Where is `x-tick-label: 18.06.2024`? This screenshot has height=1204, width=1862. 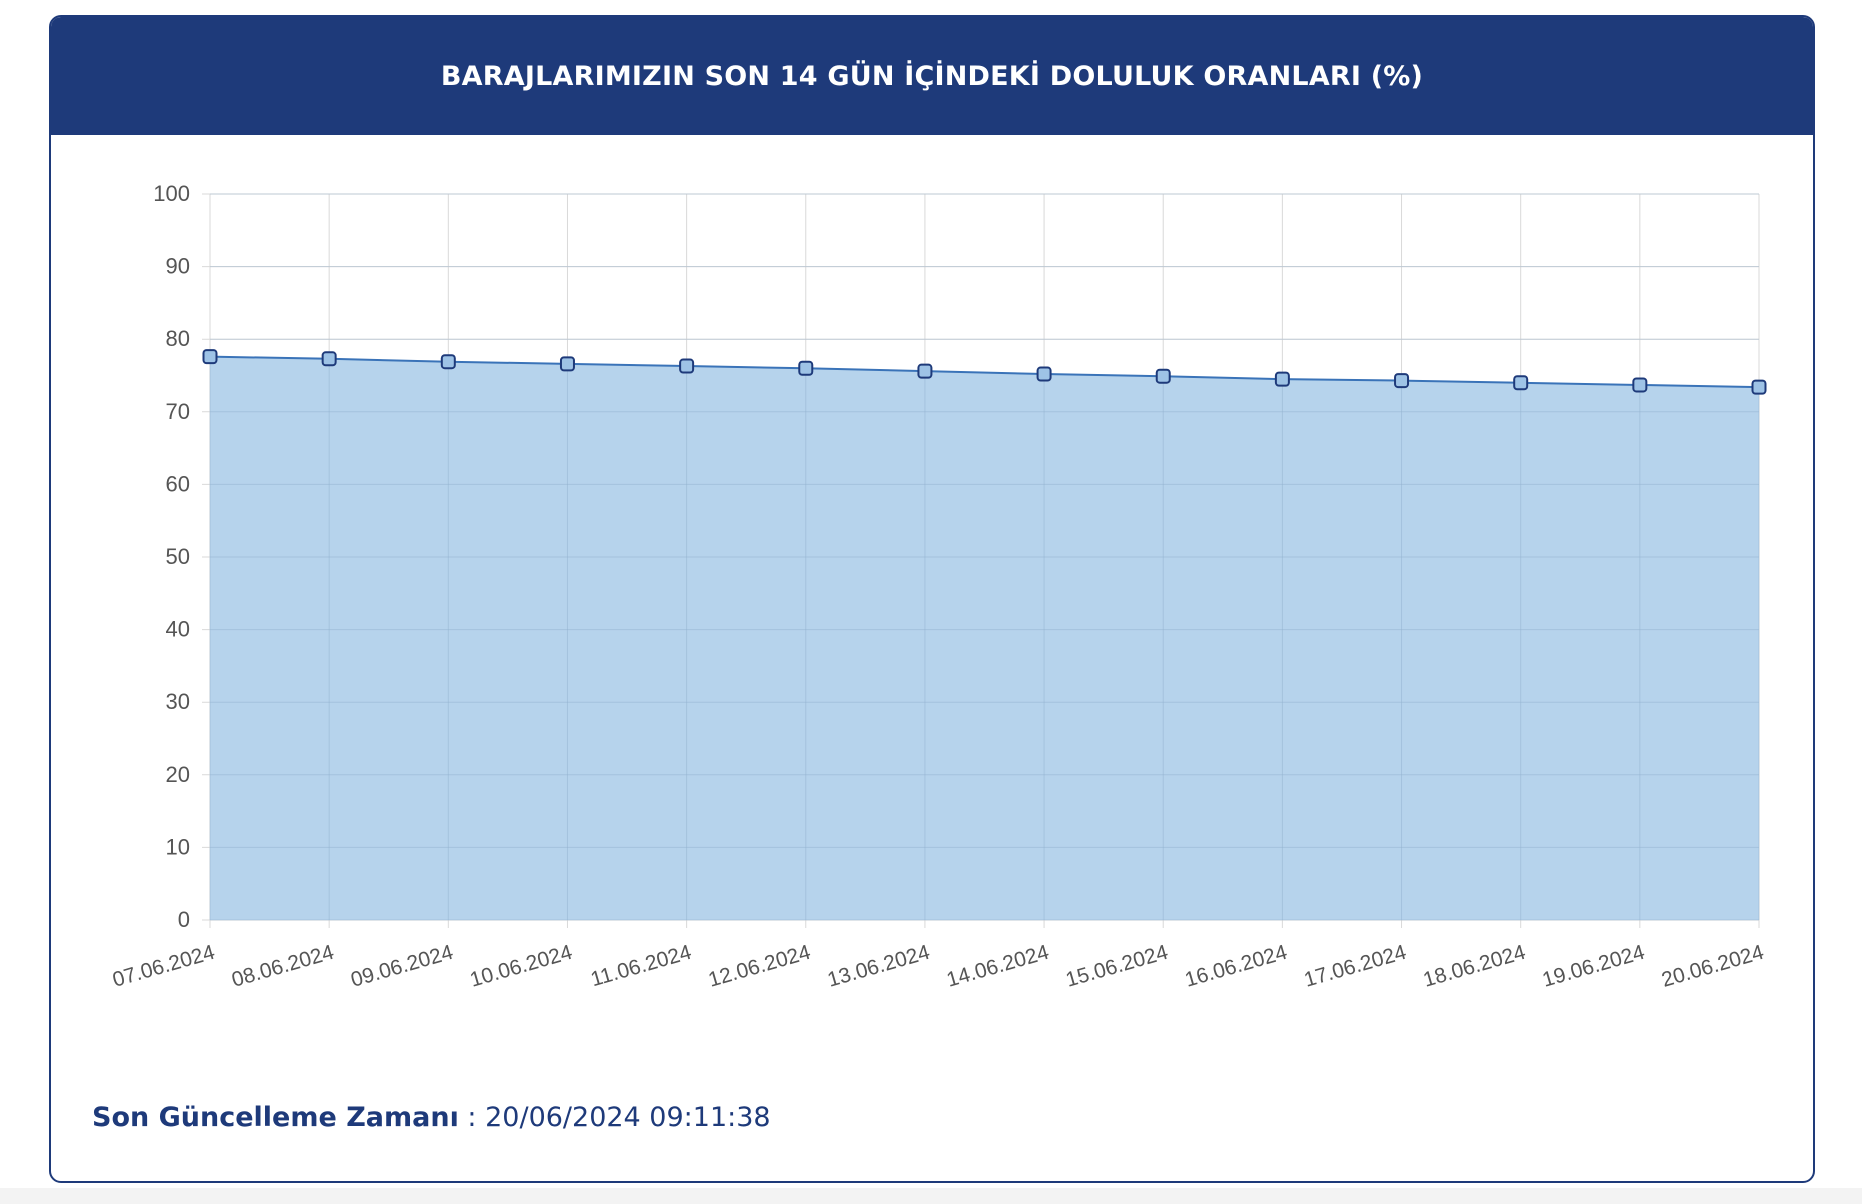 x-tick-label: 18.06.2024 is located at coordinates (1475, 966).